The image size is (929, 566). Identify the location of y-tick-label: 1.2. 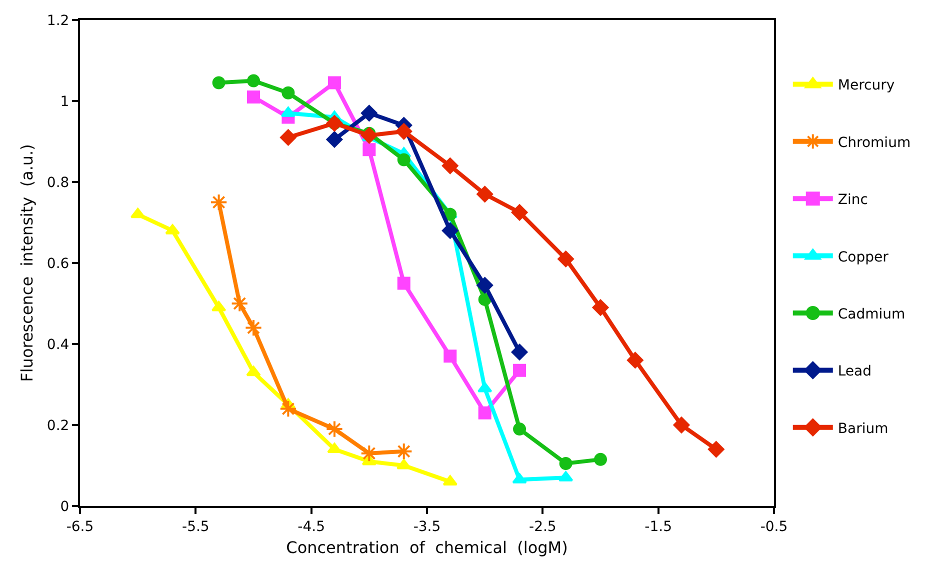
(58, 20).